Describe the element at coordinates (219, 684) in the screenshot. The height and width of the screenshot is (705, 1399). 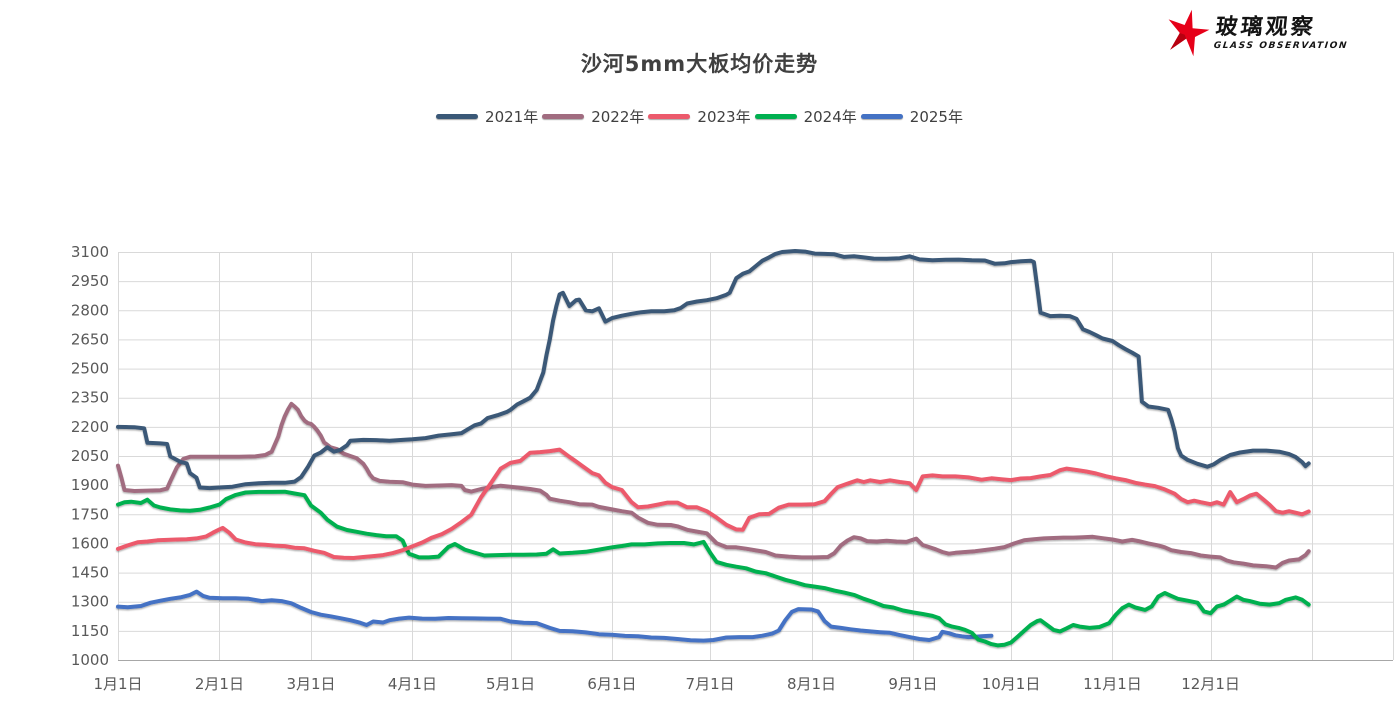
I see `x-tick-2月: 2月1日` at that location.